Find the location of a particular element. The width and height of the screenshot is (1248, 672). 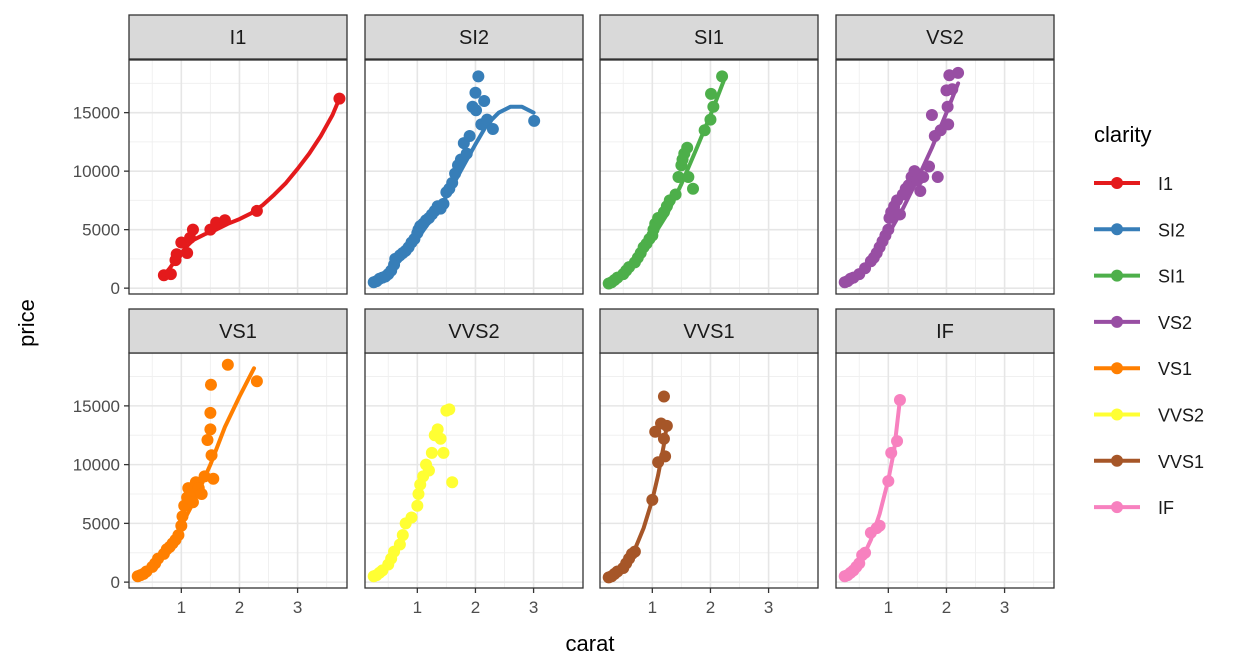

panel-vs2: VS2 is located at coordinates (945, 154).